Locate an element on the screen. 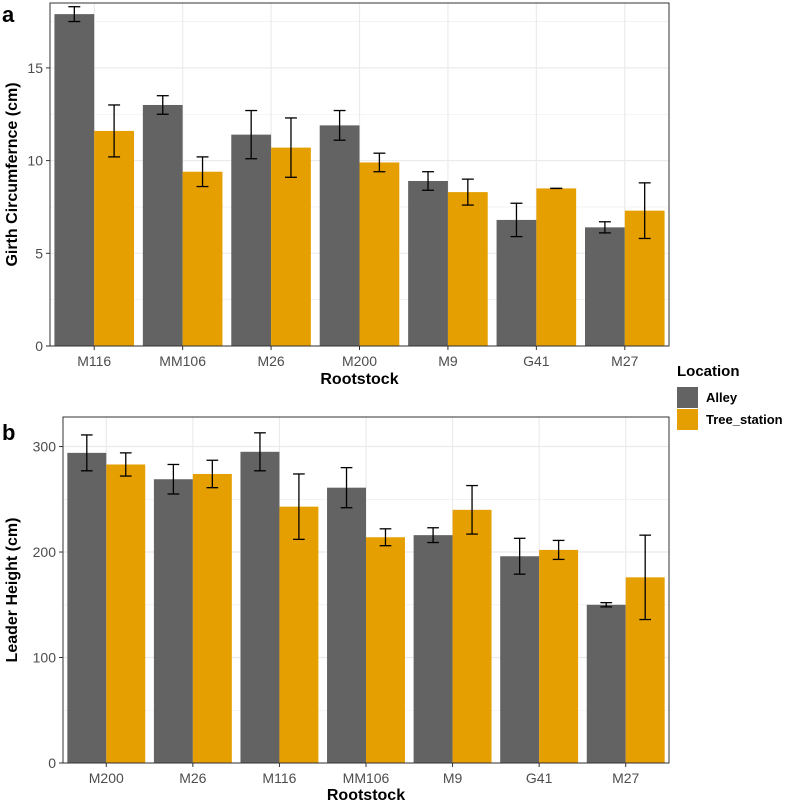  error-bar-tree-station-g41 is located at coordinates (558, 550).